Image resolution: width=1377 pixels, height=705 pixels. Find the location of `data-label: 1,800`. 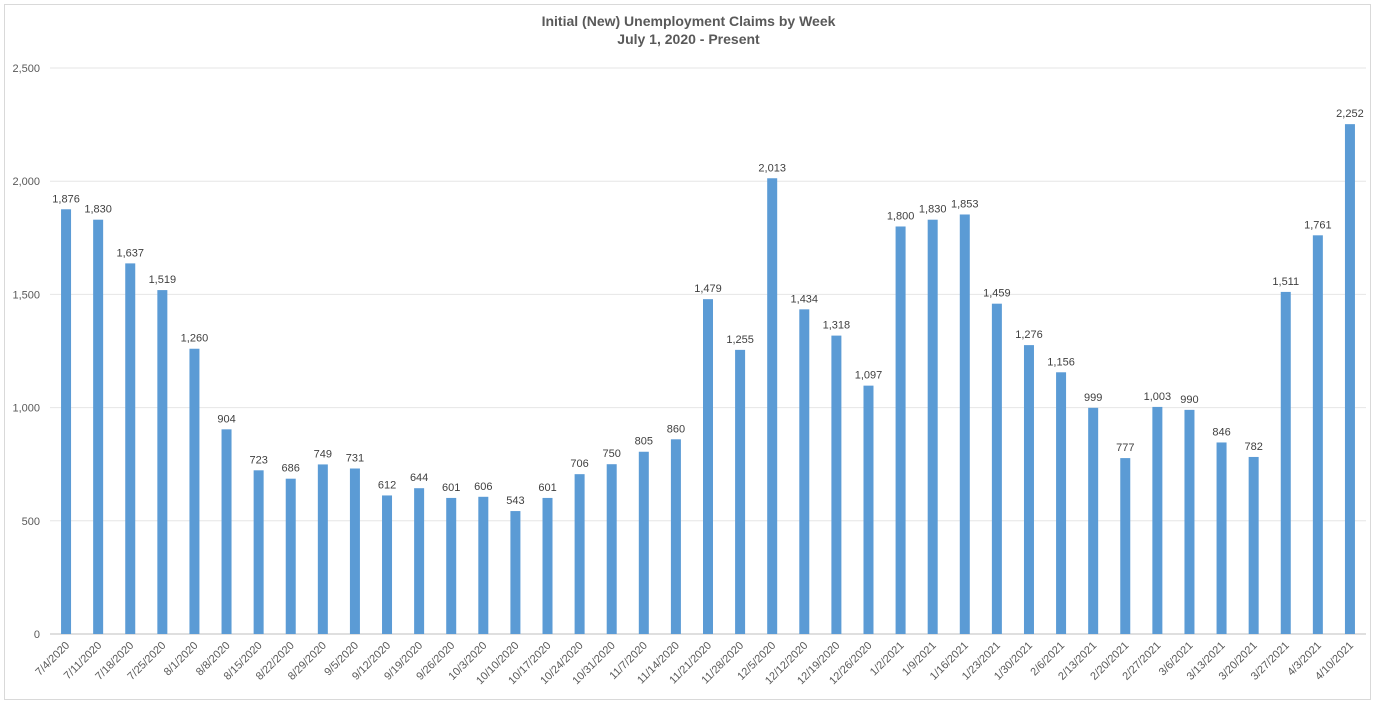

data-label: 1,800 is located at coordinates (901, 216).